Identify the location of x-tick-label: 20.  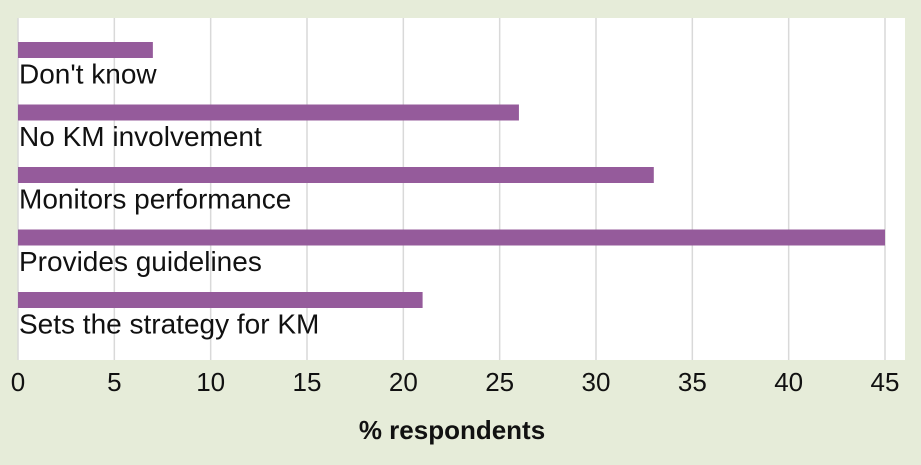
(403, 382).